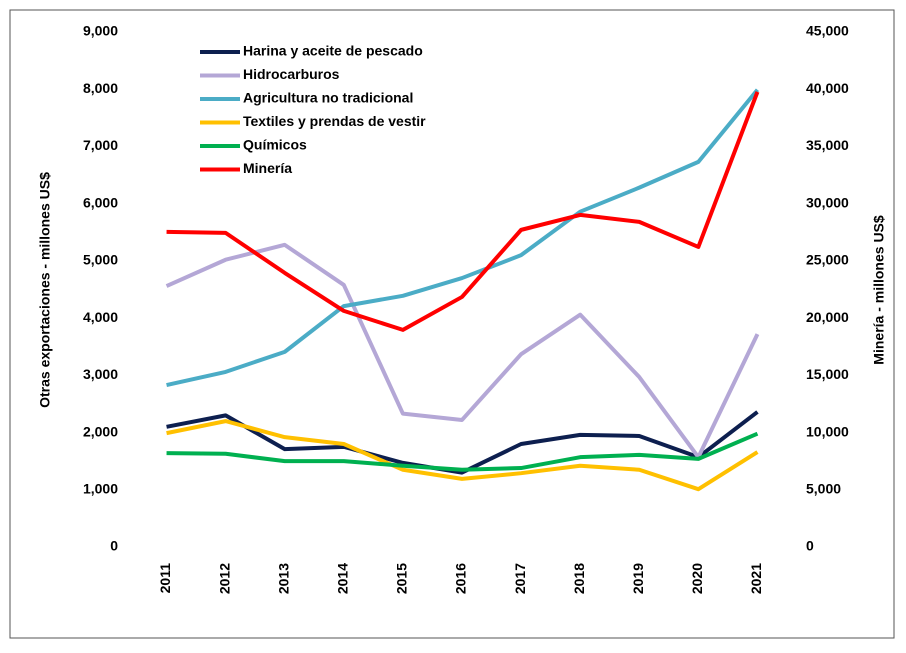  Describe the element at coordinates (45, 290) in the screenshot. I see `y-axis-label: Otras exportaciones - millones US$` at that location.